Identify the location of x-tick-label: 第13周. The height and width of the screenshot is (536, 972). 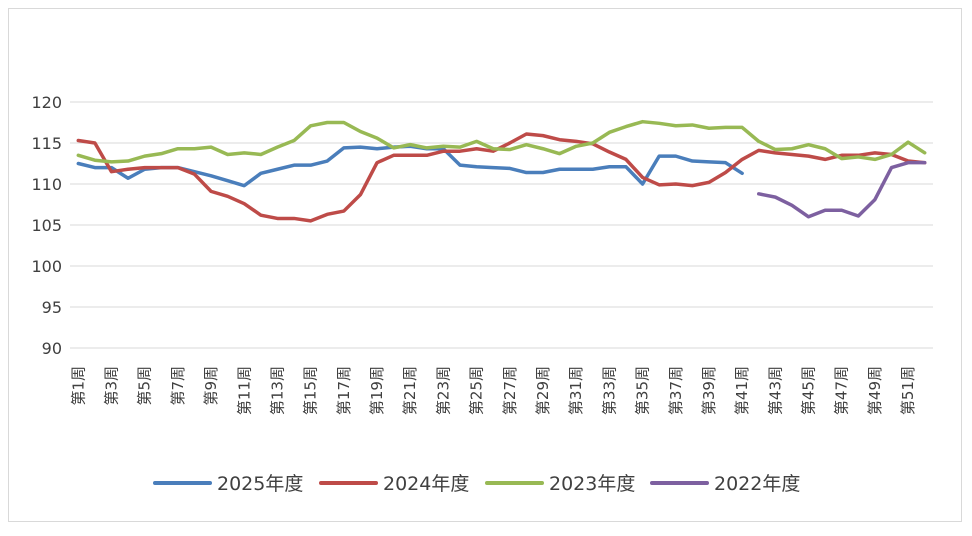
(277, 390).